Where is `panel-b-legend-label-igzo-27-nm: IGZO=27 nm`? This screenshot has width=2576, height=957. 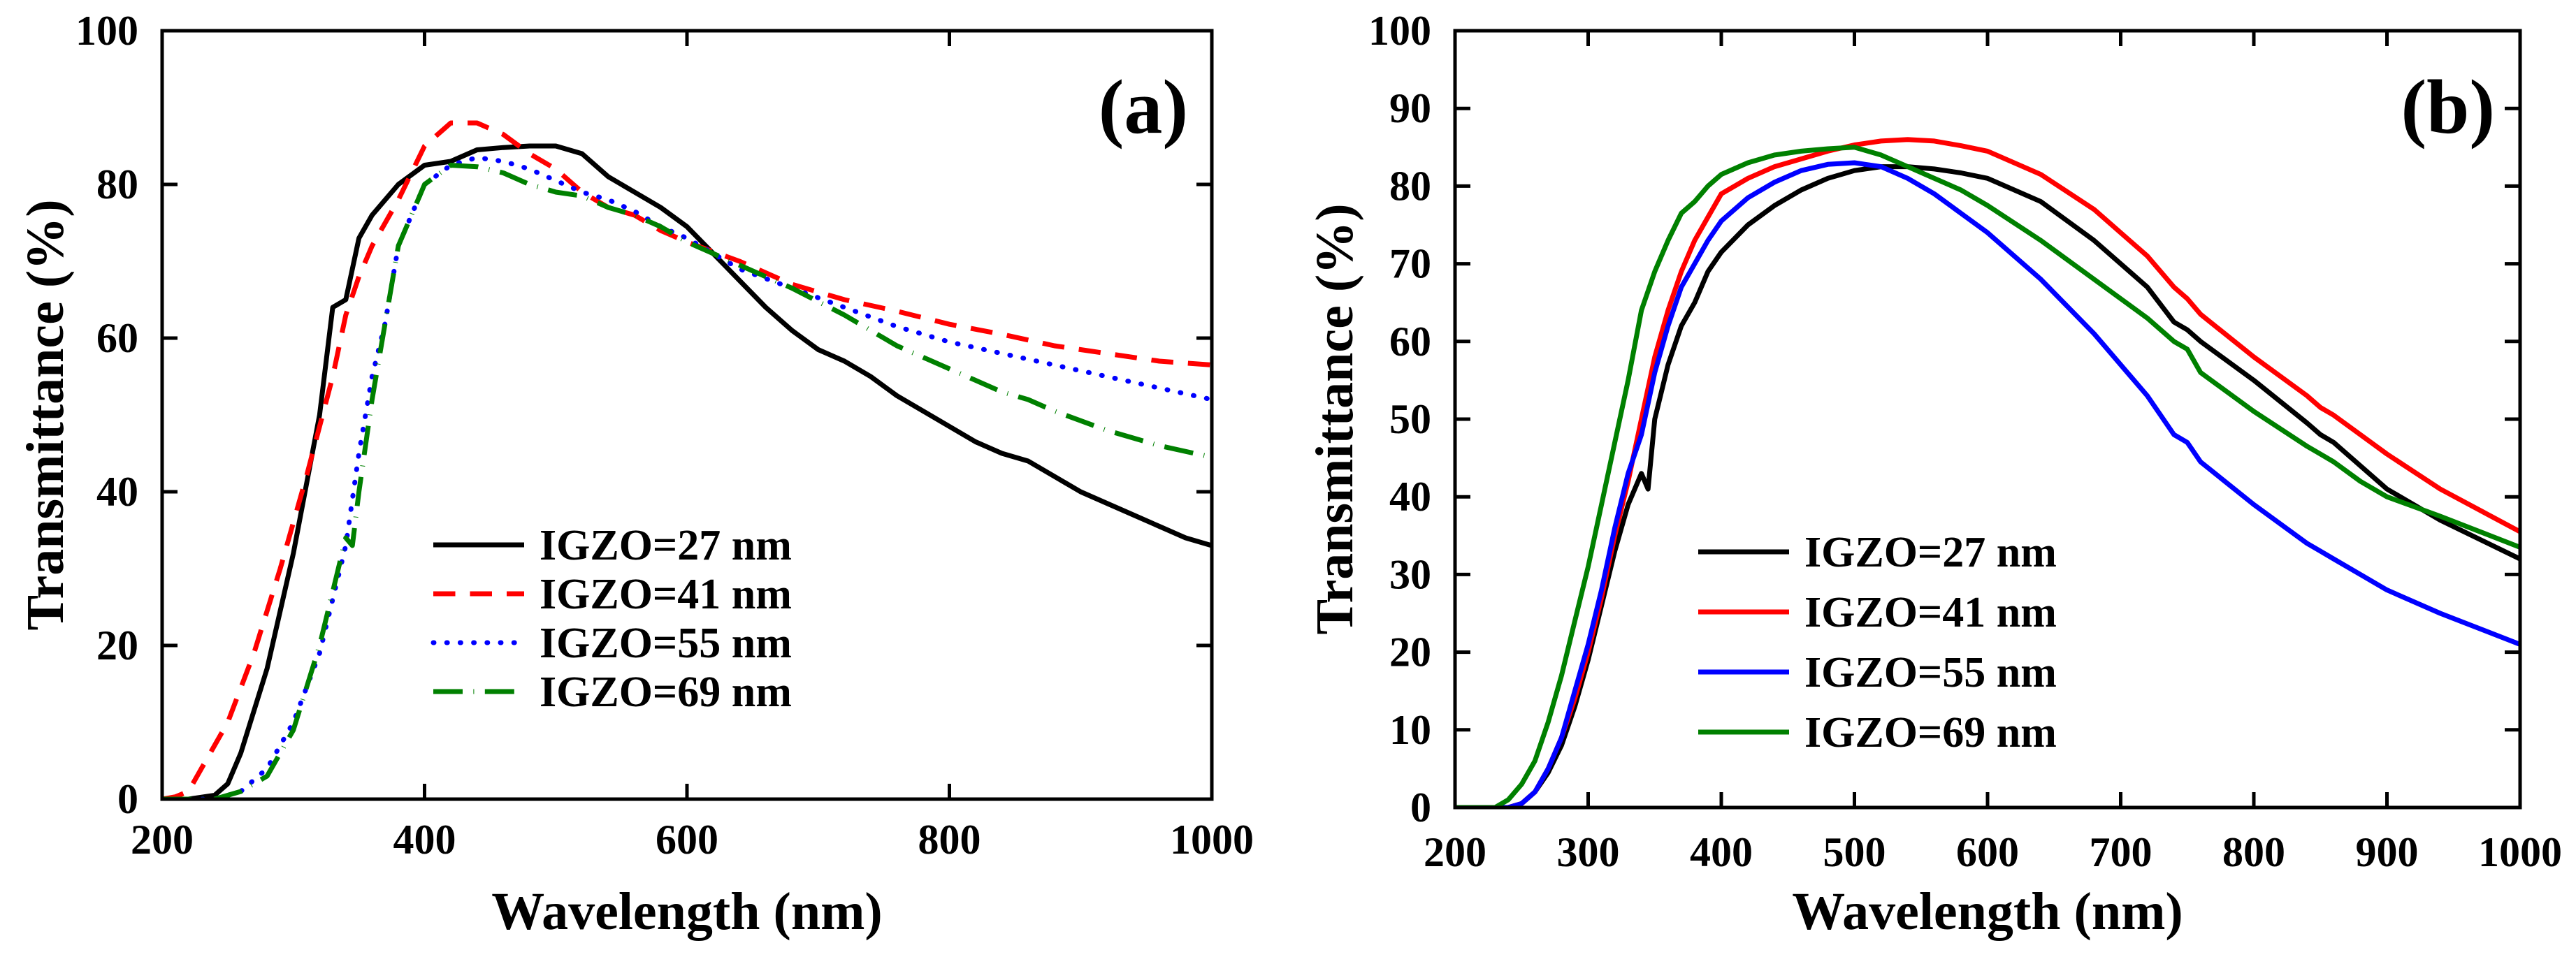 panel-b-legend-label-igzo-27-nm: IGZO=27 nm is located at coordinates (1931, 552).